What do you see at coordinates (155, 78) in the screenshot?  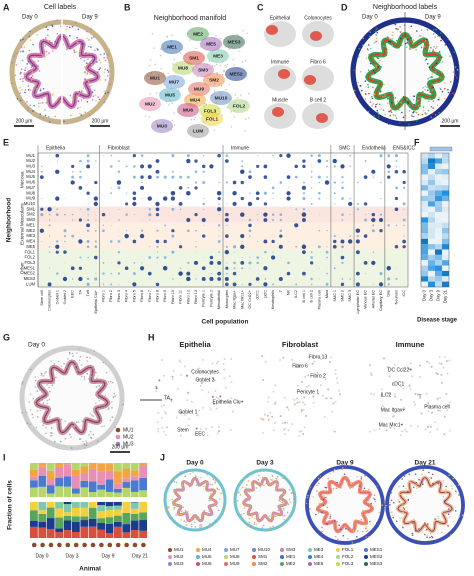 I see `cluster-label: MU1` at bounding box center [155, 78].